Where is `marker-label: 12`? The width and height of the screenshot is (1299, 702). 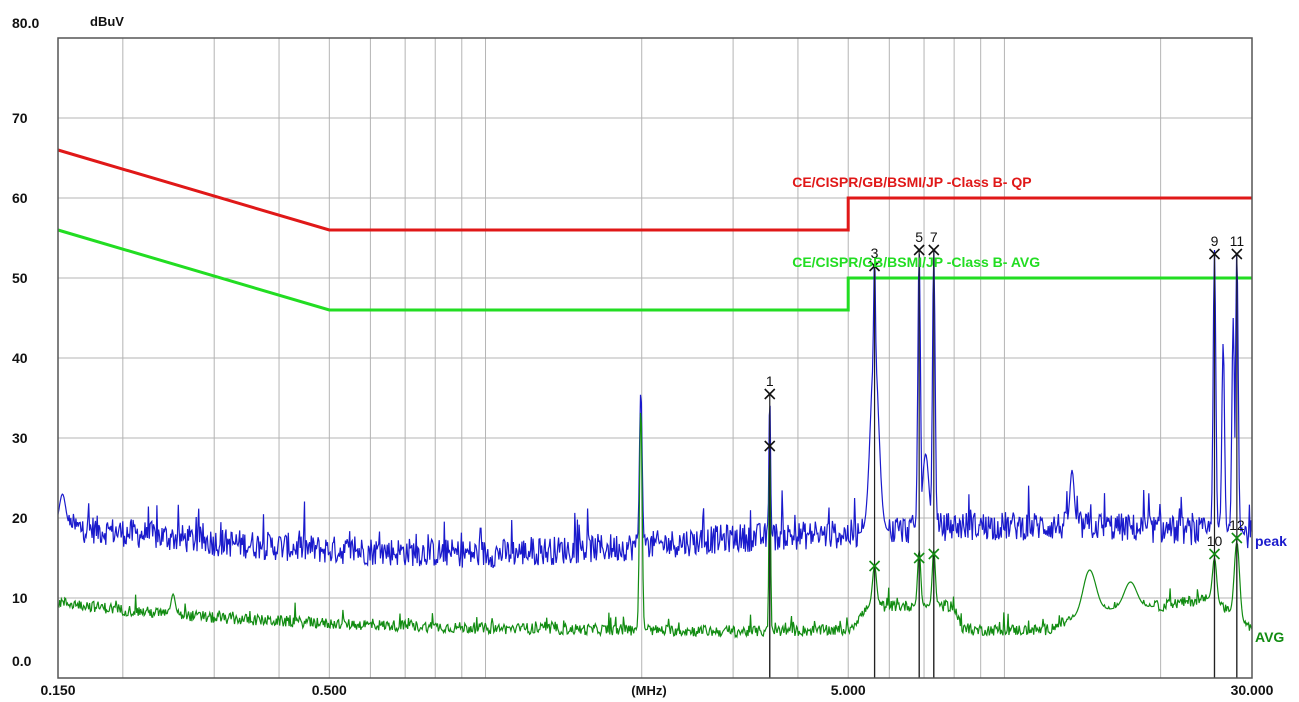
marker-label: 12 is located at coordinates (1237, 525).